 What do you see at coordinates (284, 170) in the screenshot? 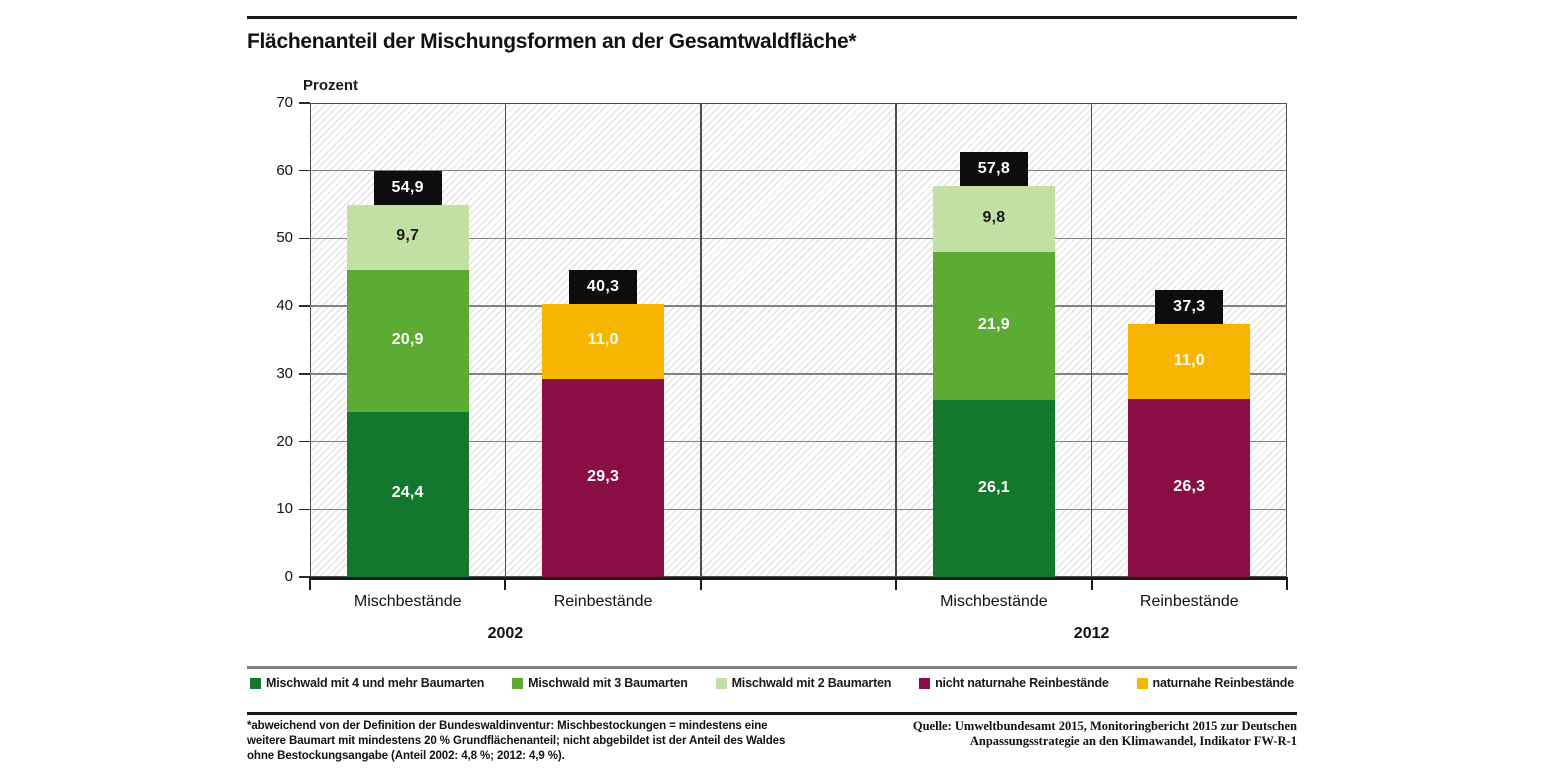
I see `y-axis-tick-label: 60` at bounding box center [284, 170].